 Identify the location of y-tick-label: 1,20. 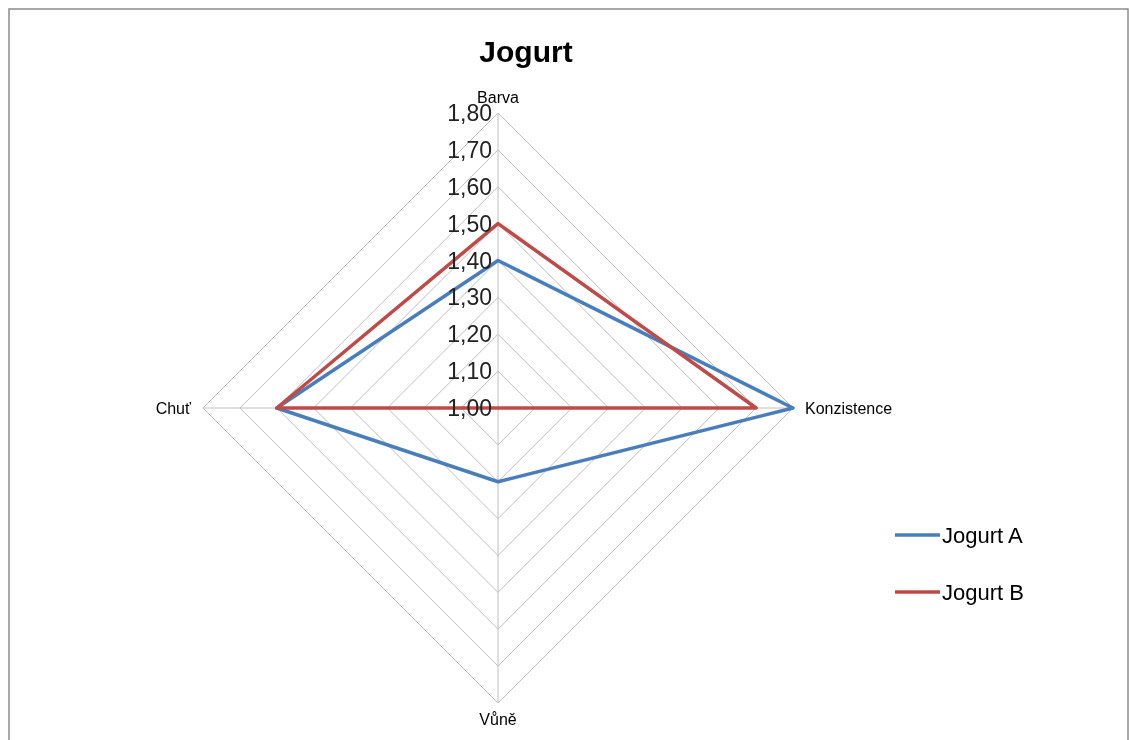
(469, 334).